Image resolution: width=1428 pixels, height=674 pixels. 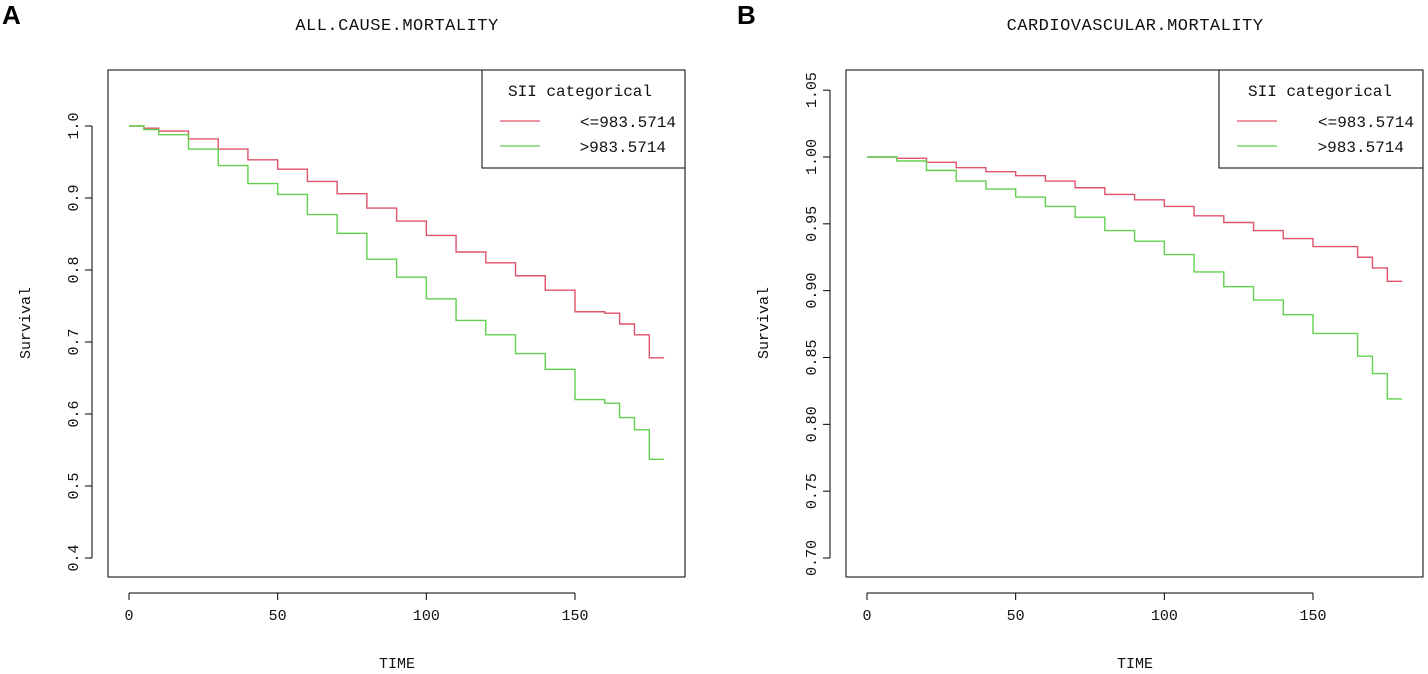 I want to click on panel-b-series-lines, so click(x=1135, y=278).